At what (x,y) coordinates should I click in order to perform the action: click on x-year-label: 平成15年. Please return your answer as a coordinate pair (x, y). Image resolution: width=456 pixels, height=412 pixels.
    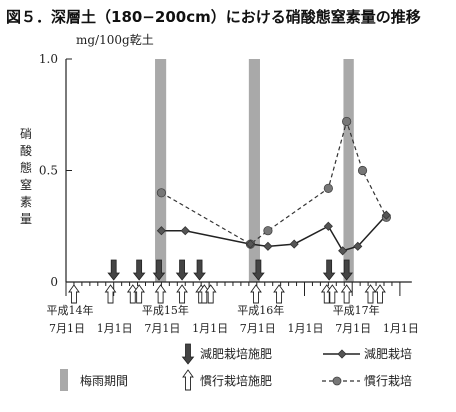
    Looking at the image, I should click on (165, 310).